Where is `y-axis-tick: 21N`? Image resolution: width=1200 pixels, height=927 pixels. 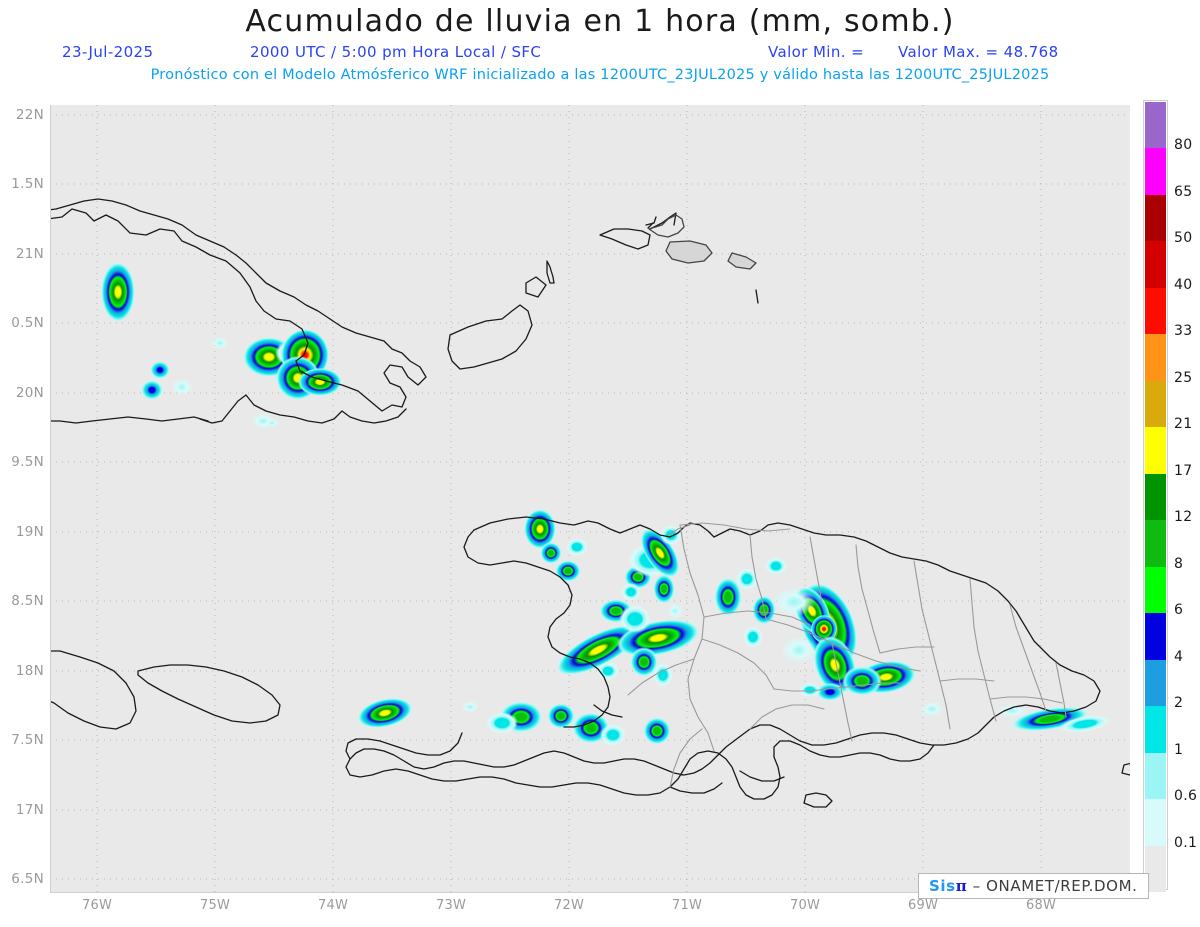
y-axis-tick: 21N is located at coordinates (29, 254).